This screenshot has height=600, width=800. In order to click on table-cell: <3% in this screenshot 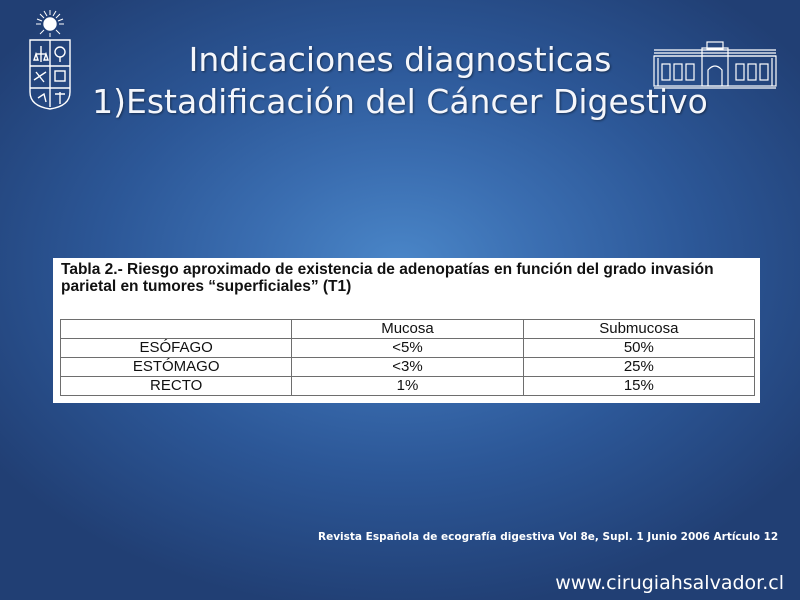, I will do `click(407, 367)`.